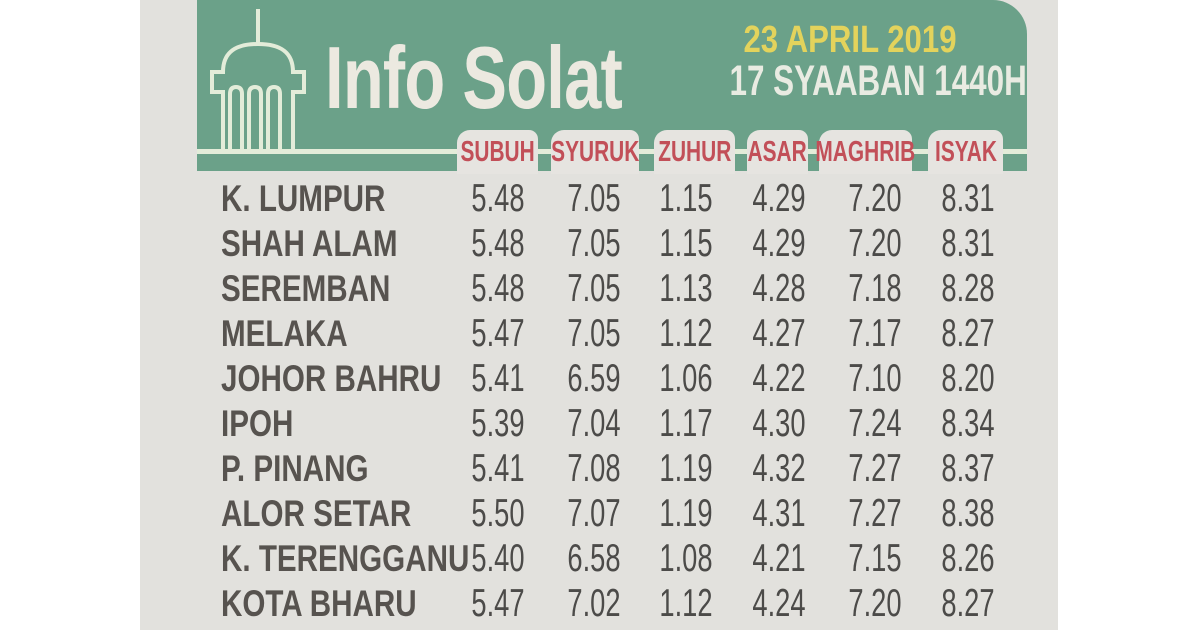  What do you see at coordinates (303, 198) in the screenshot?
I see `city-label: K. LUMPUR` at bounding box center [303, 198].